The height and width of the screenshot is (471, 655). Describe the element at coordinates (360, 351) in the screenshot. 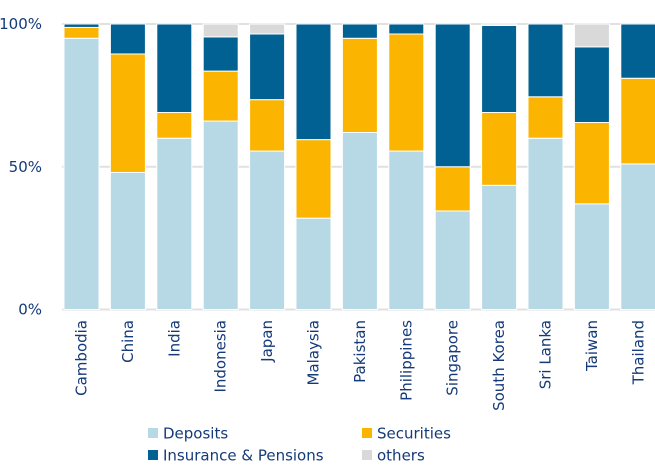

I see `x-category-label: Pakistan` at that location.